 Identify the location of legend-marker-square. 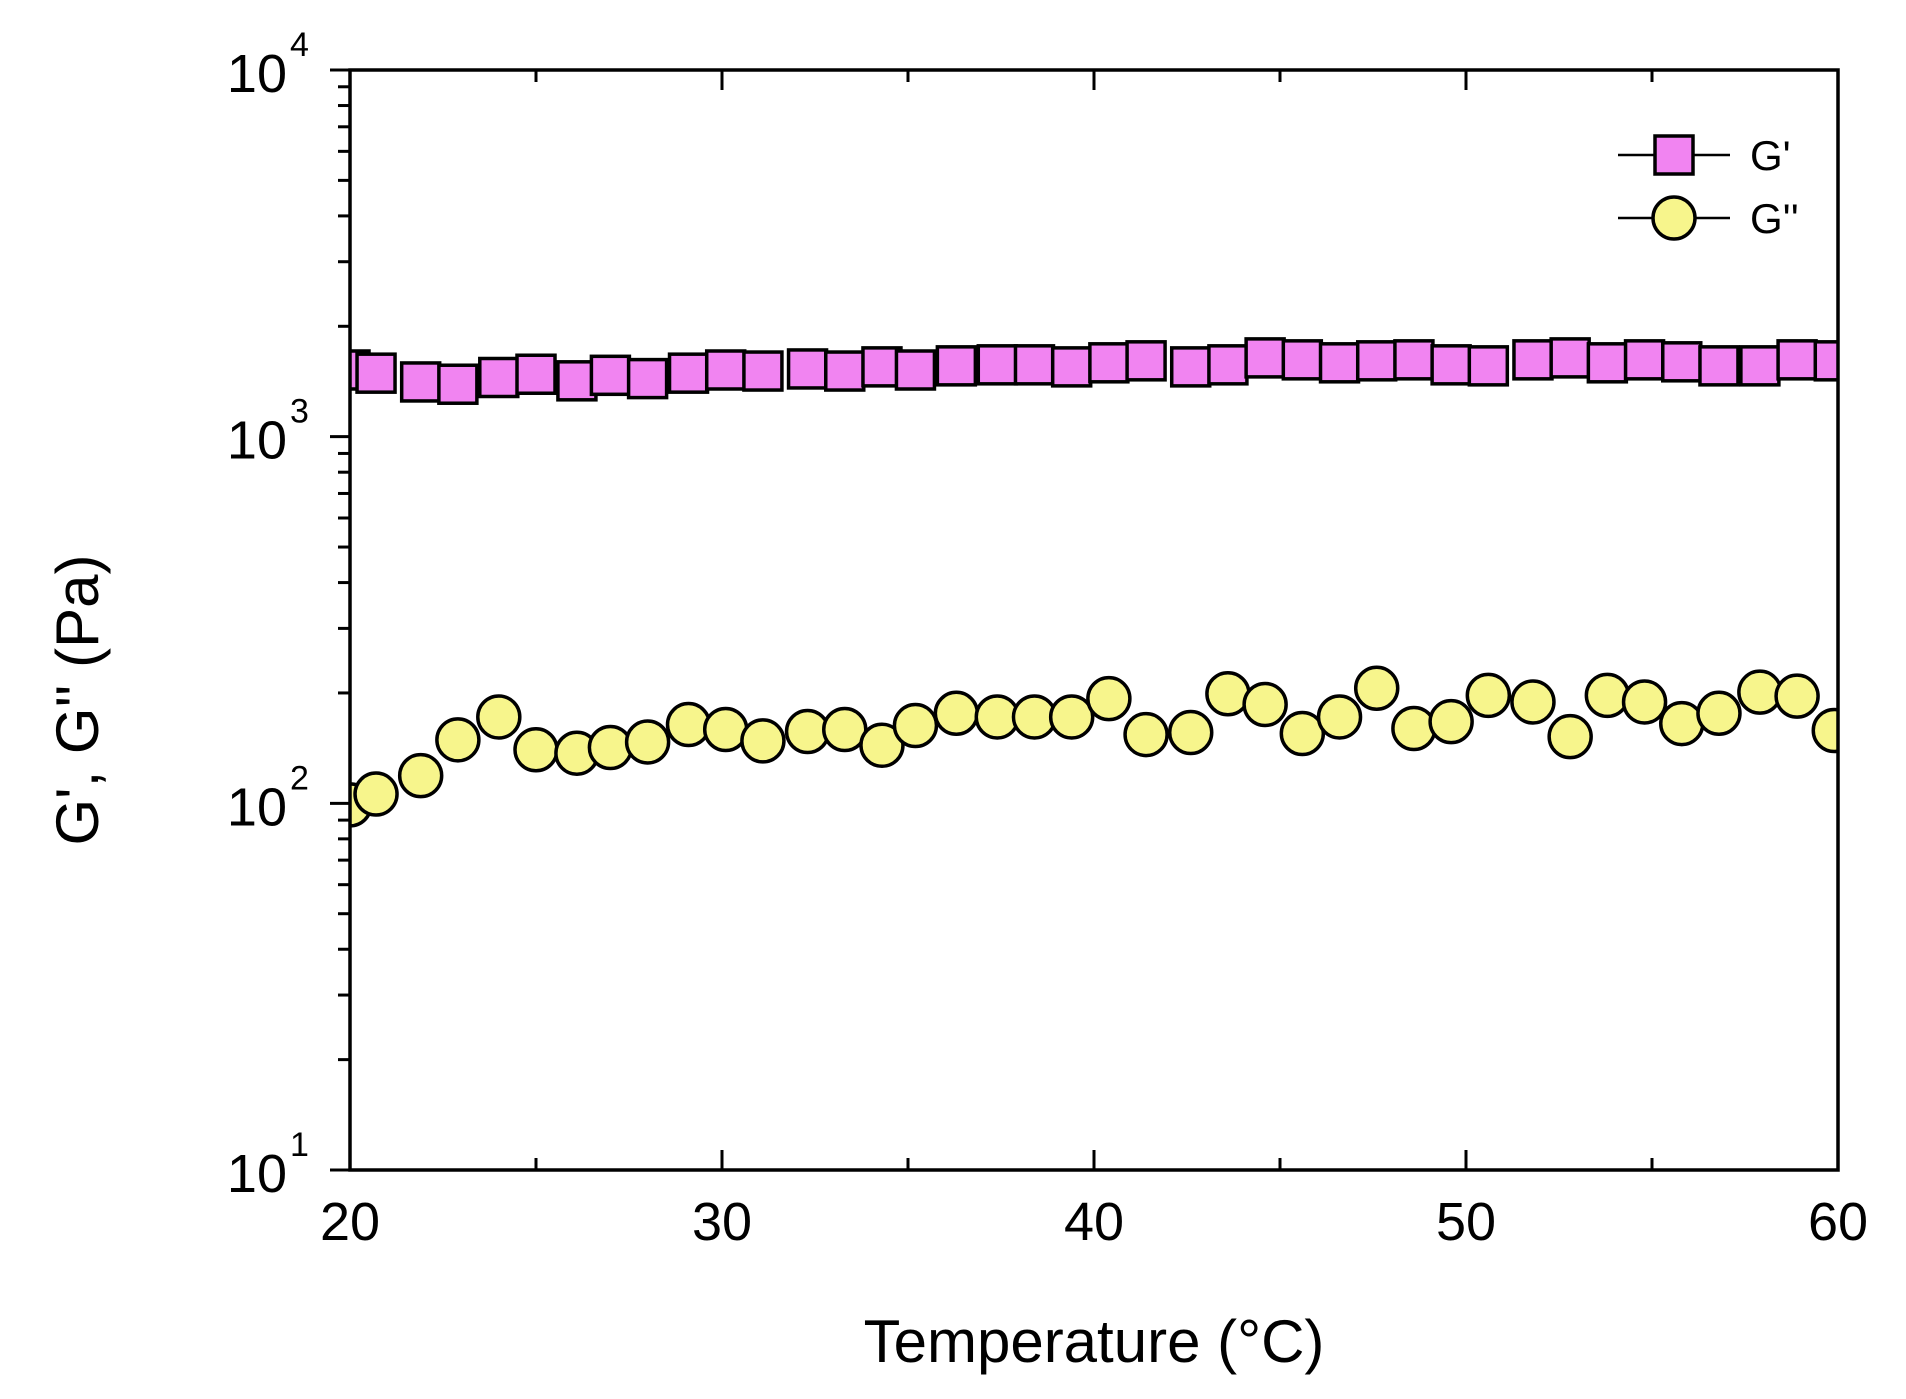
(1674, 155).